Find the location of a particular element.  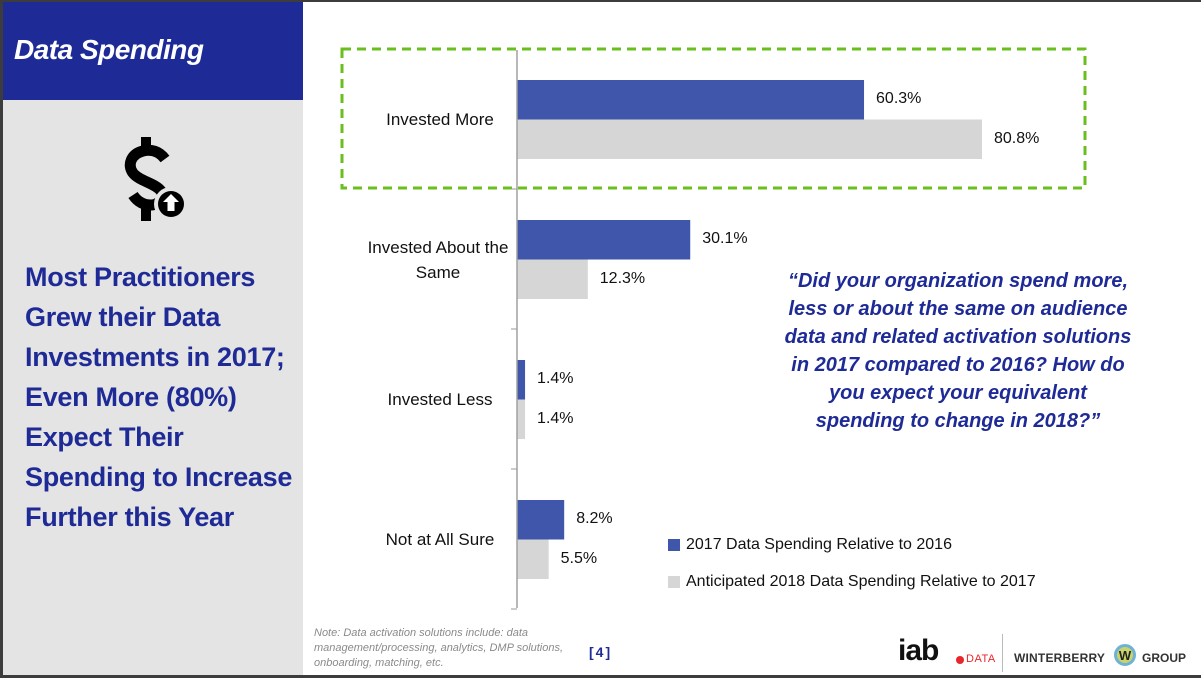

value-label: 30.1% is located at coordinates (725, 238).